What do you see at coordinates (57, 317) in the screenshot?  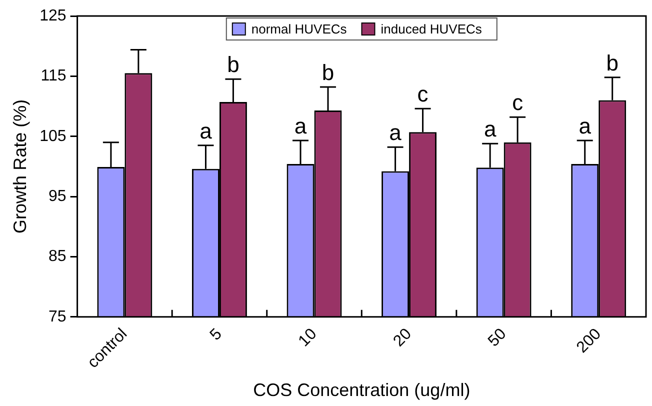 I see `y-tick-label: 75` at bounding box center [57, 317].